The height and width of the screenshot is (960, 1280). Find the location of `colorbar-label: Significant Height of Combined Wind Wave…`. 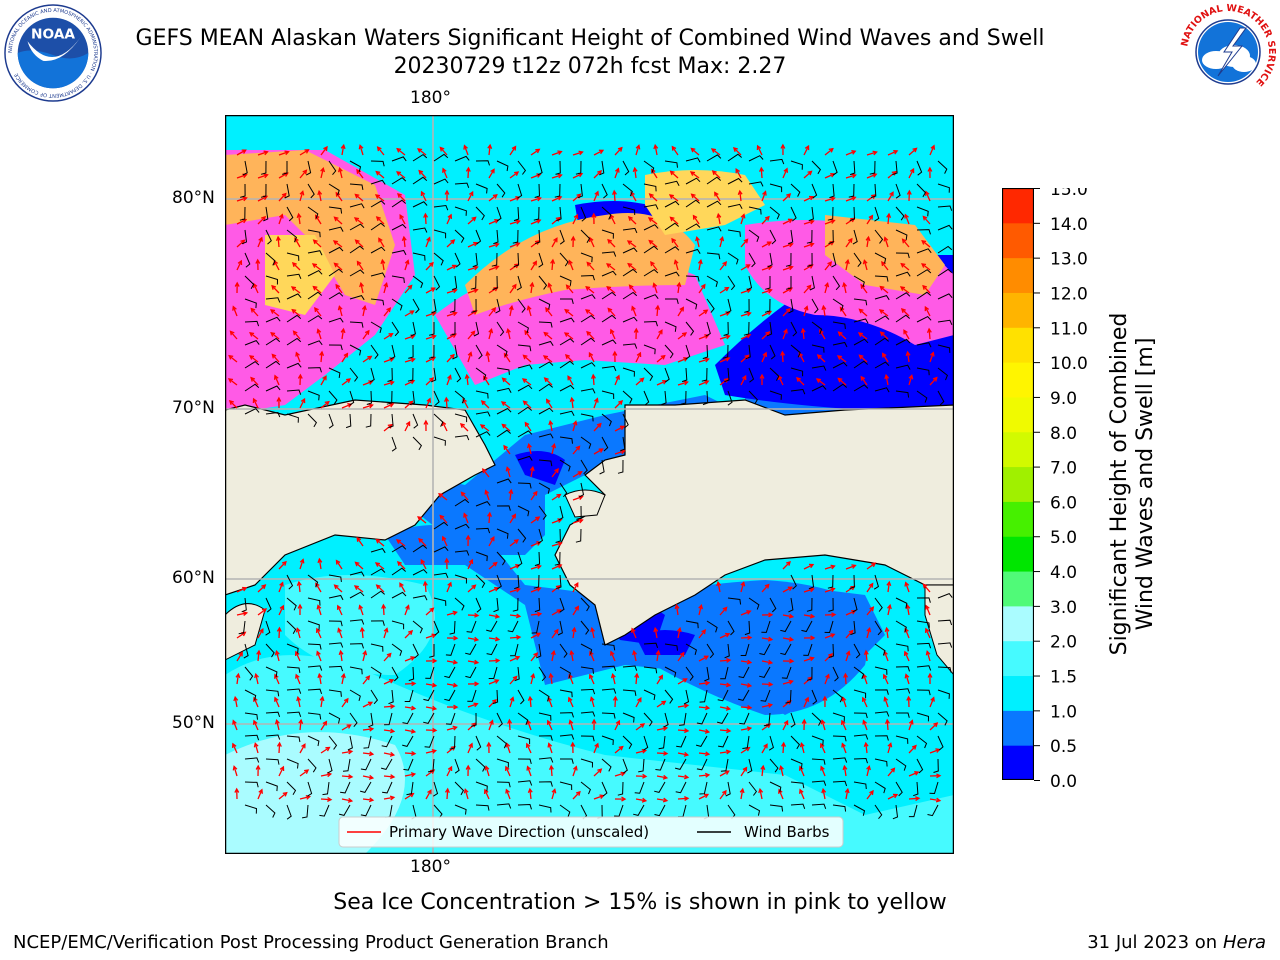

colorbar-label: Significant Height of Combined Wind Wave… is located at coordinates (1132, 484).